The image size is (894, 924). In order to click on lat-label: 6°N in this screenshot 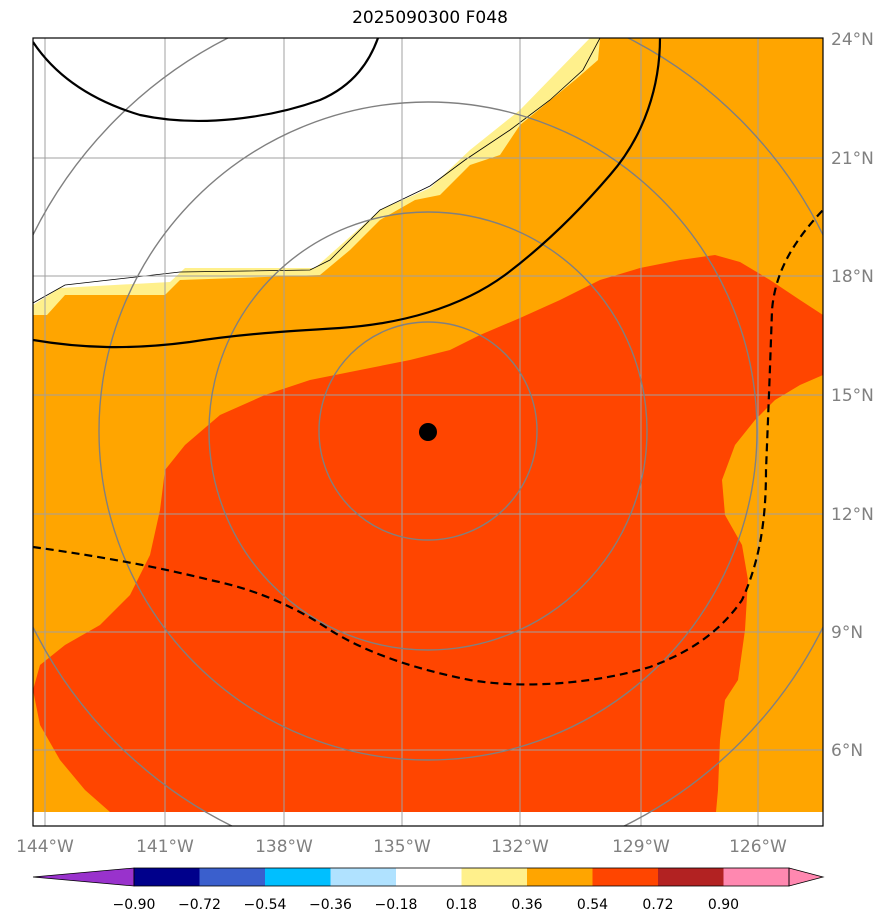, I will do `click(847, 751)`.